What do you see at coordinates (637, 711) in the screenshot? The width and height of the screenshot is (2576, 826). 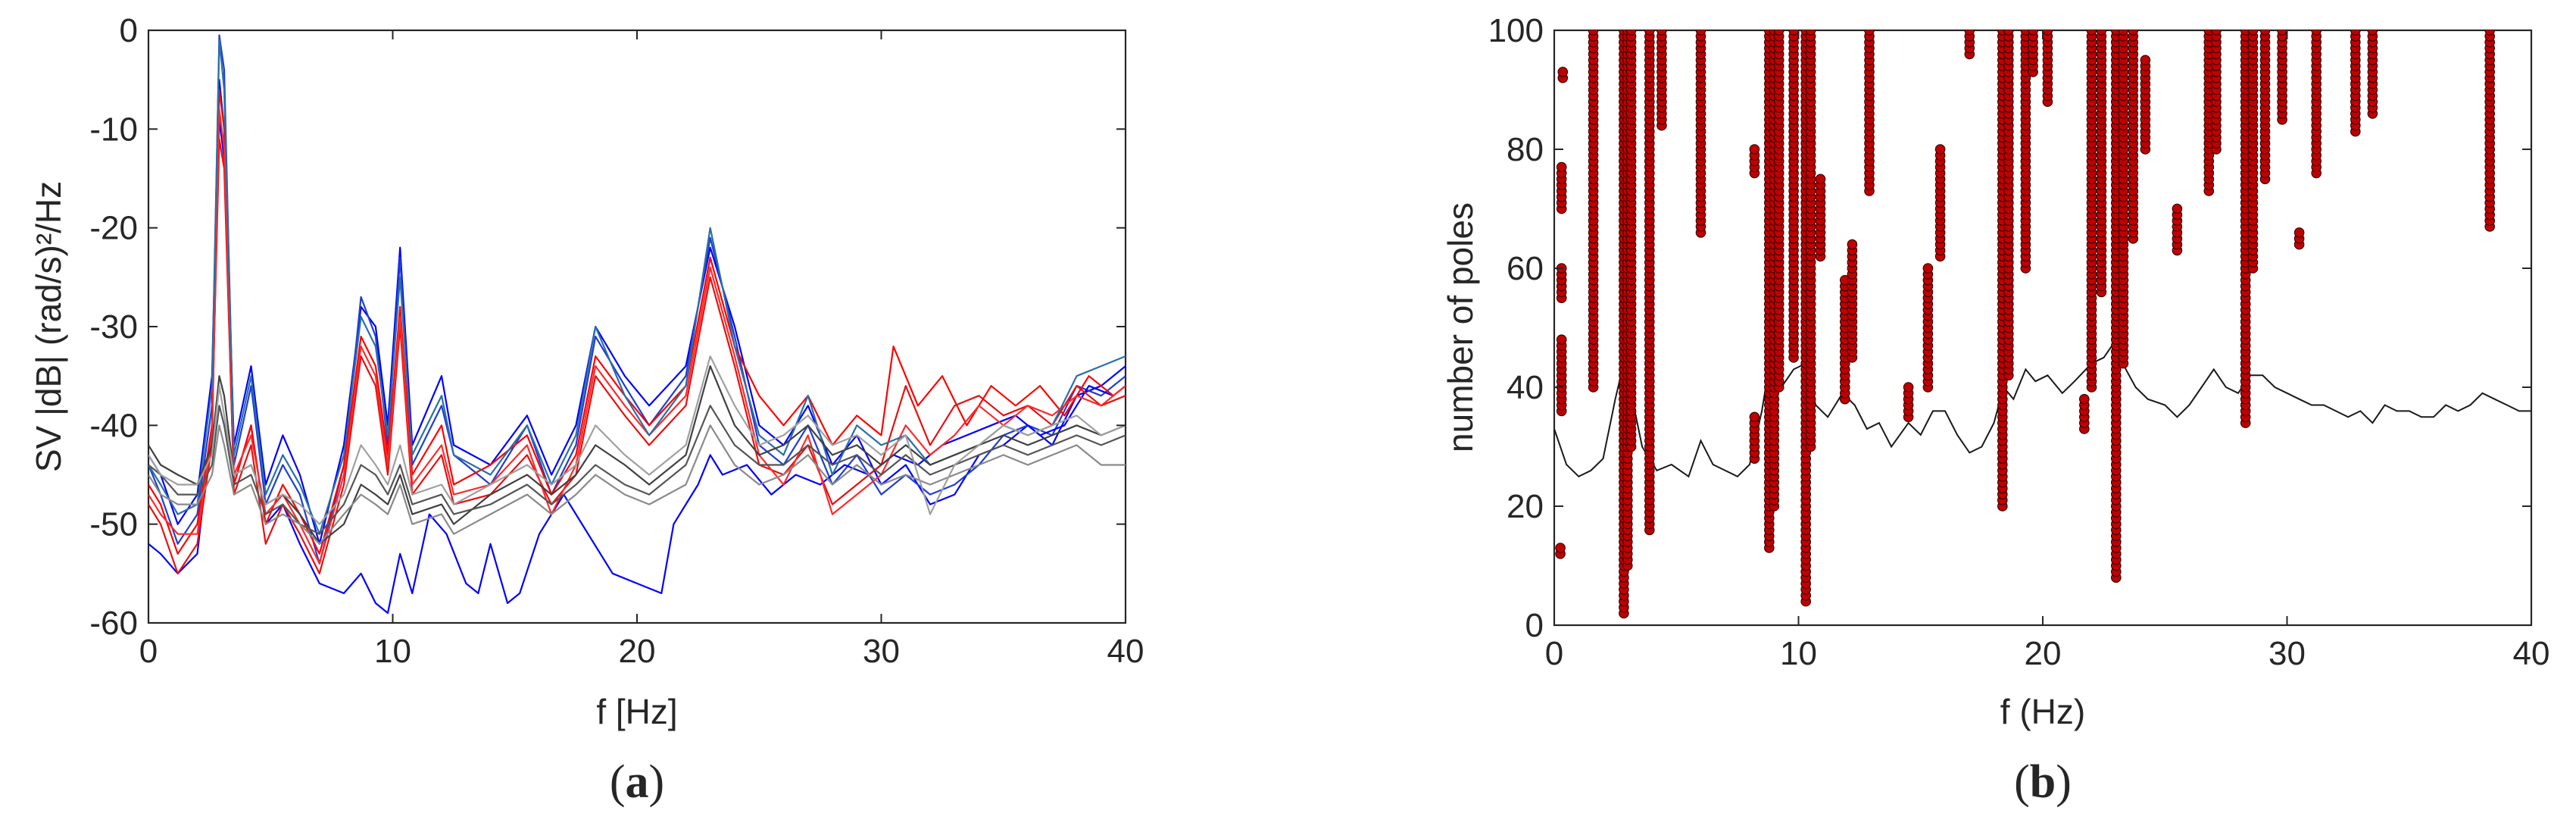 I see `x-axis-label-a: f [Hz]` at bounding box center [637, 711].